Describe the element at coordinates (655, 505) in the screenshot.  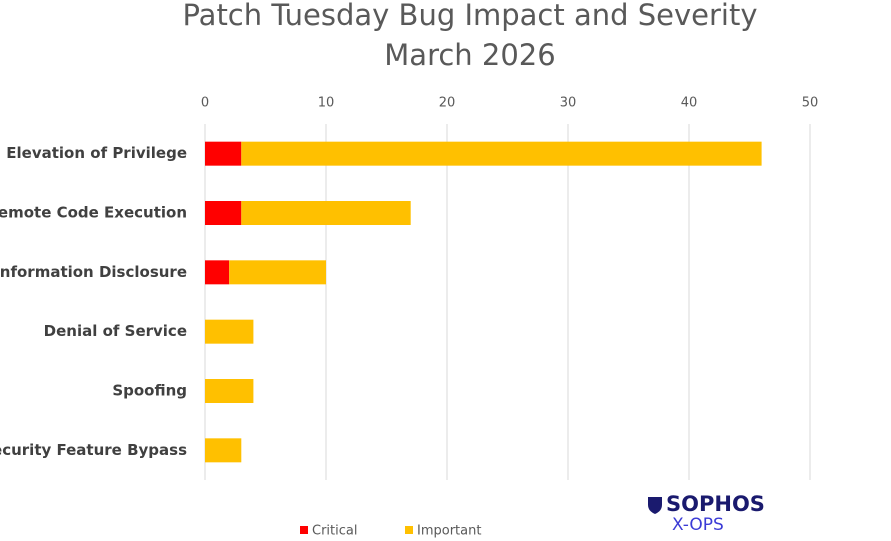
I see `logo-shield` at that location.